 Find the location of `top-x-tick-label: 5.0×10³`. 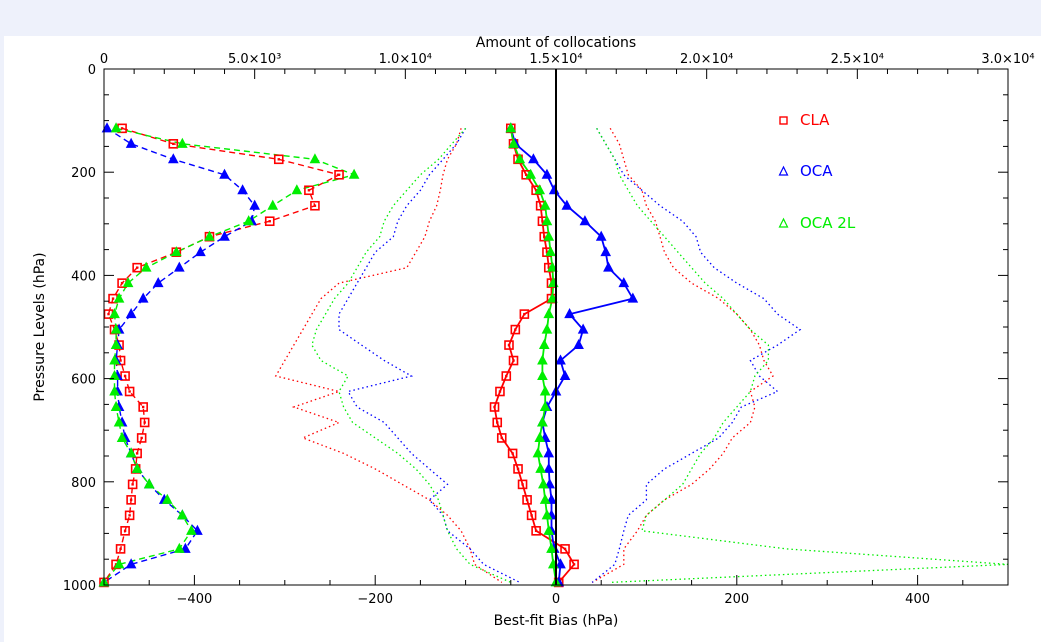

top-x-tick-label: 5.0×10³ is located at coordinates (254, 59).